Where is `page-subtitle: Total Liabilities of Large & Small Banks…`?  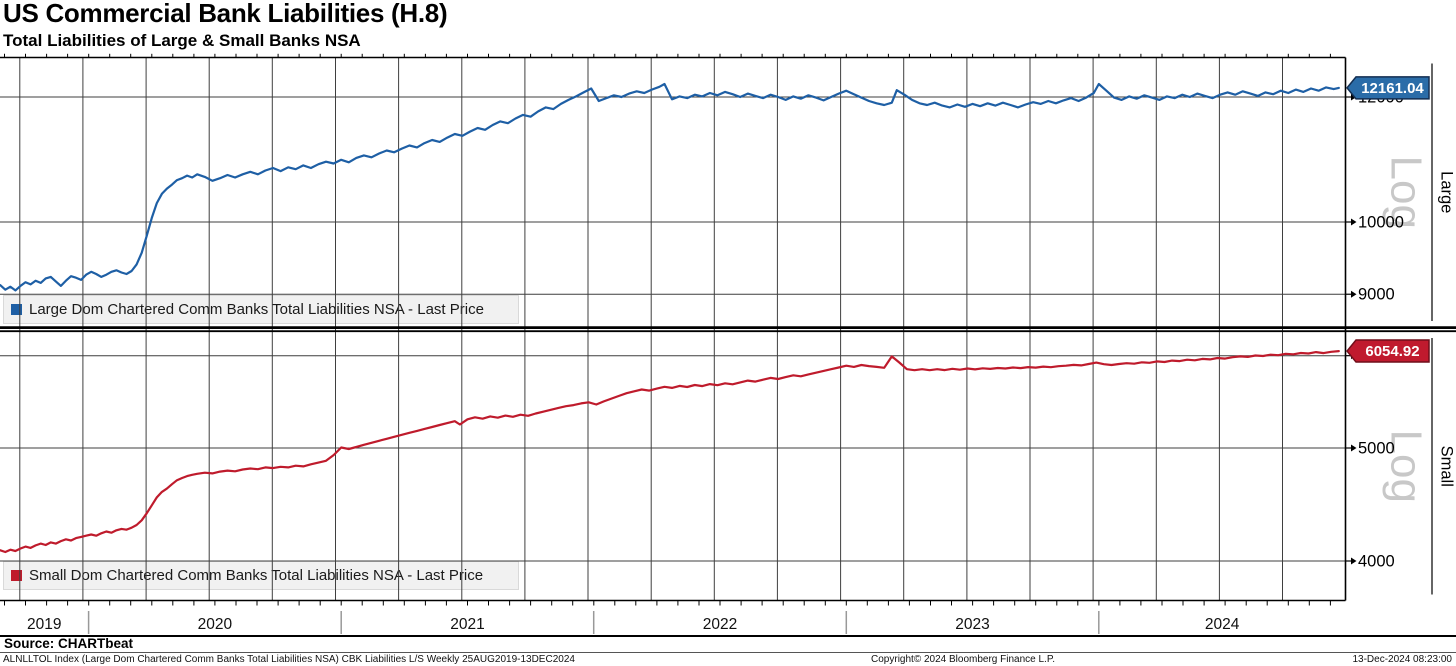
page-subtitle: Total Liabilities of Large & Small Banks… is located at coordinates (182, 40).